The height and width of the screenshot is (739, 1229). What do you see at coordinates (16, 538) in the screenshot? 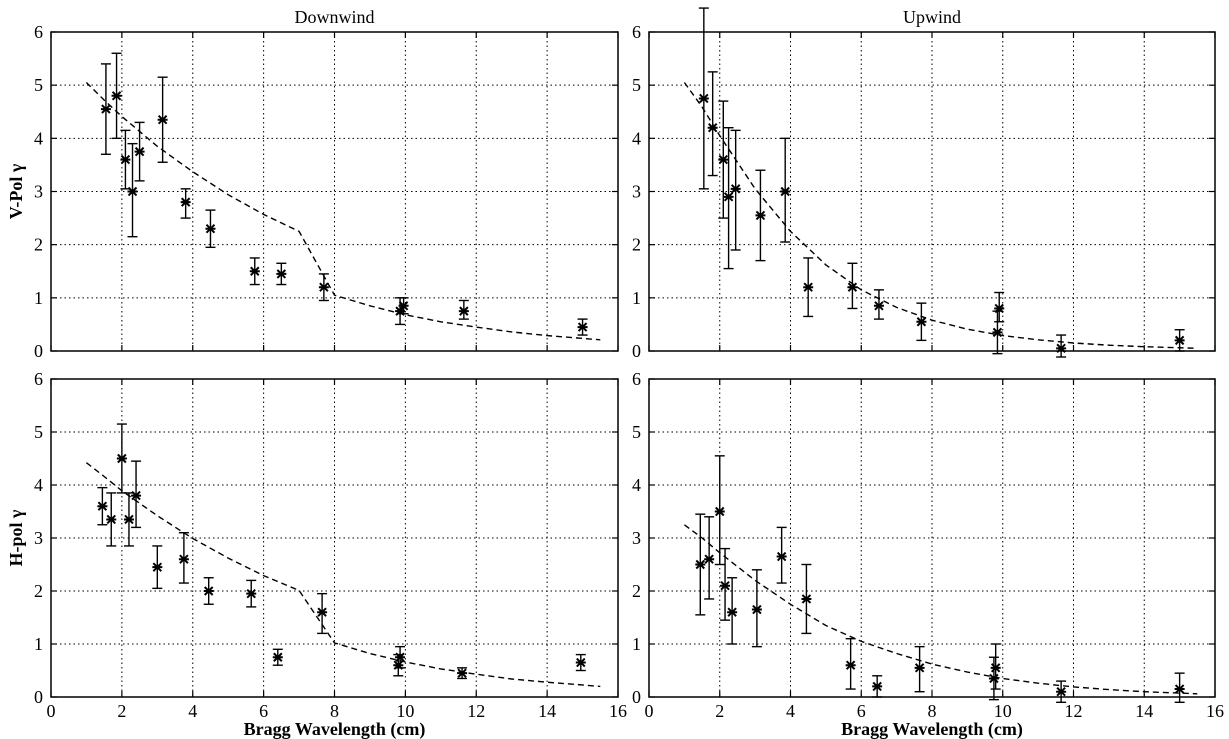
I see `y-axis-label: H-pol γ` at bounding box center [16, 538].